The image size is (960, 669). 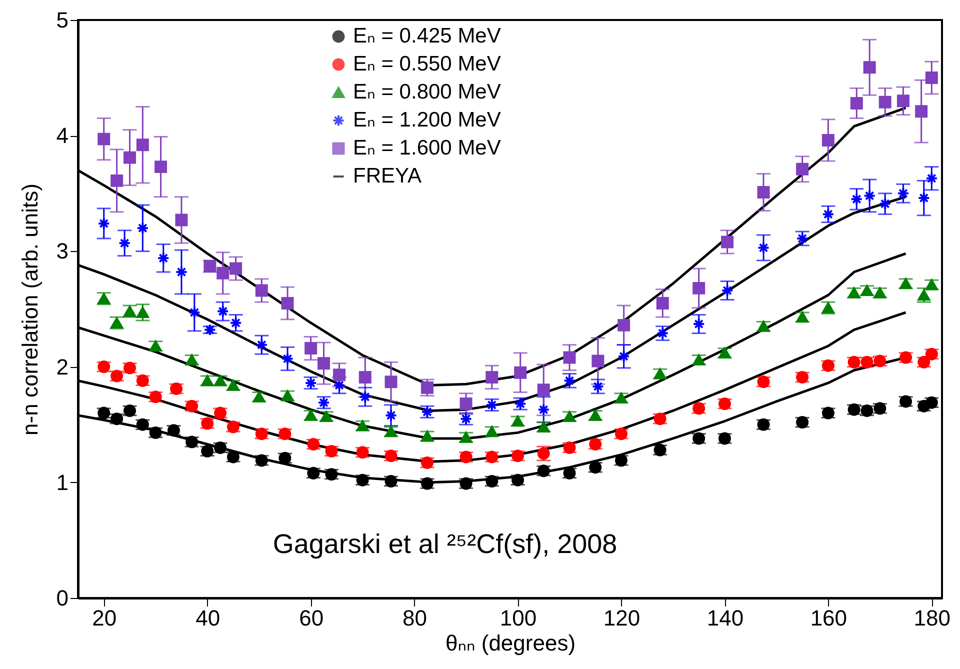 I want to click on y-tick-label: 1, so click(x=62, y=482).